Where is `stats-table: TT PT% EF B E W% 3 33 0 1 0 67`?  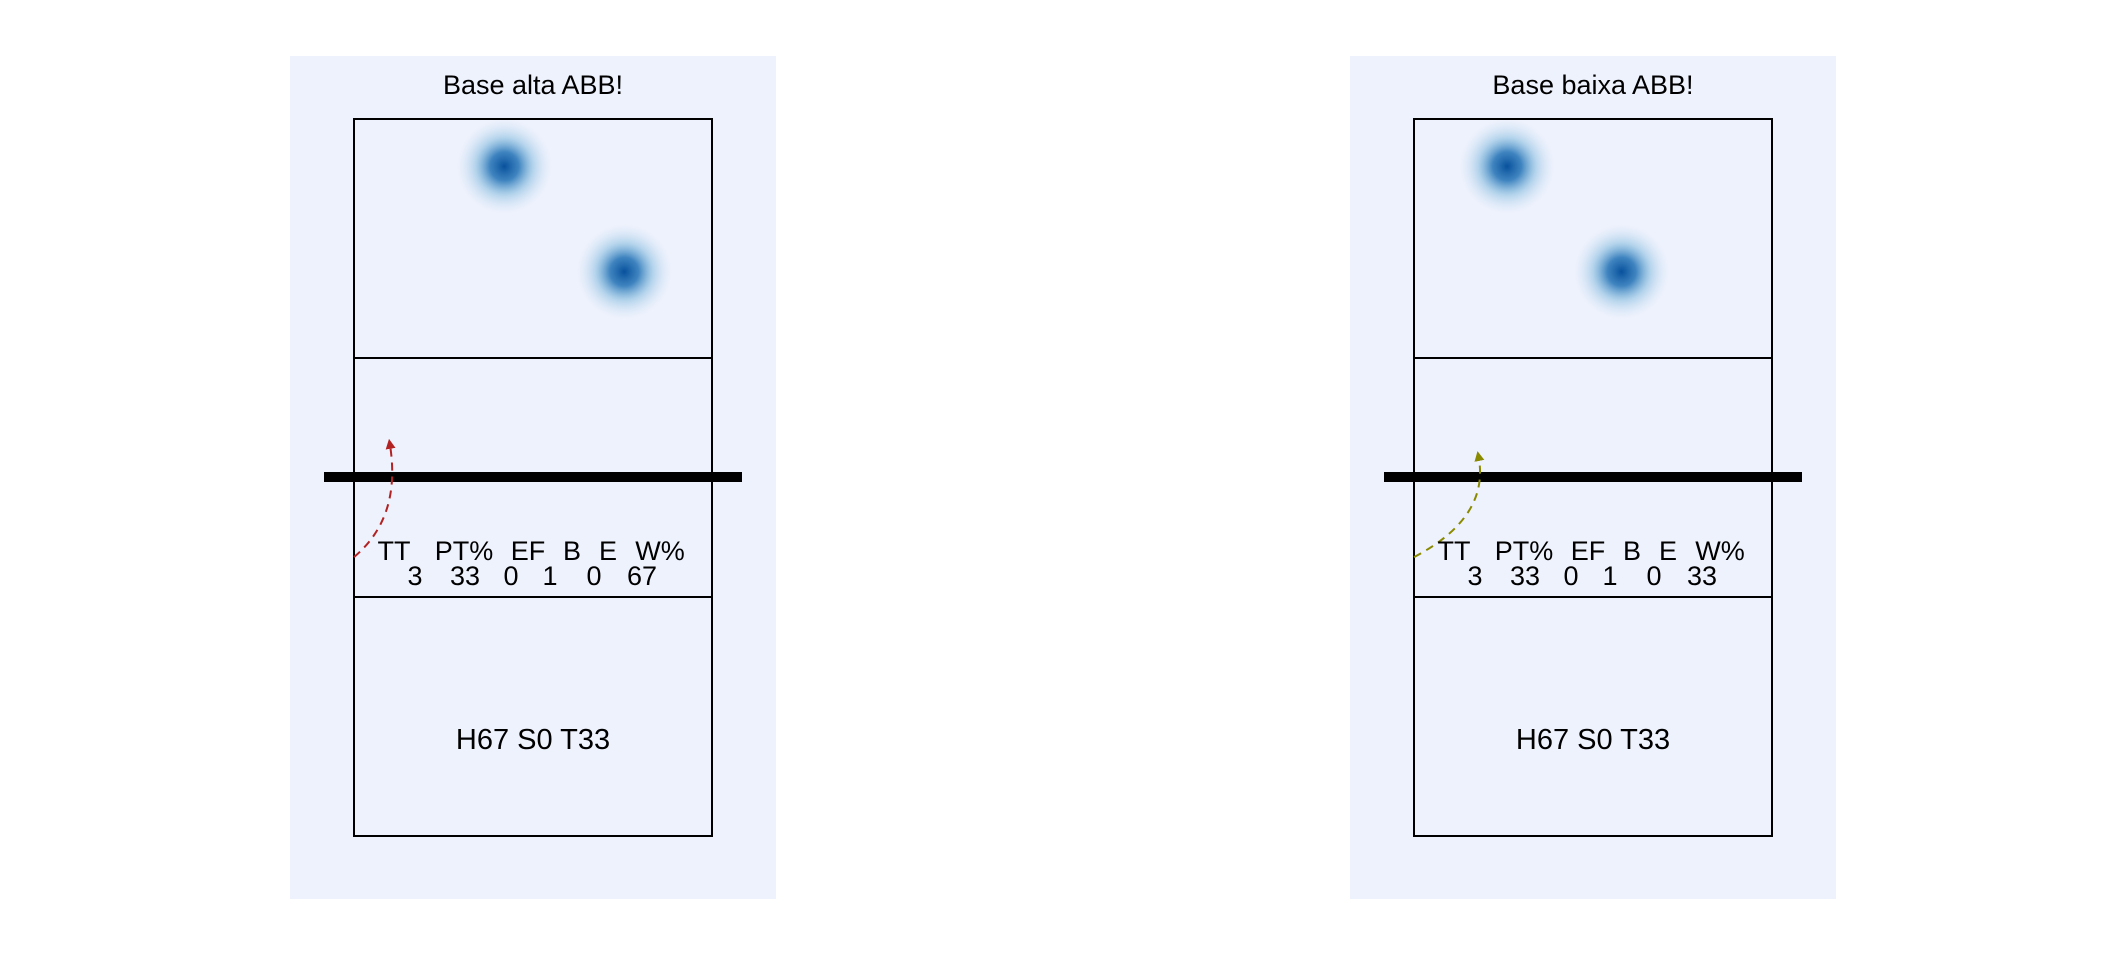
stats-table: TT PT% EF B E W% 3 33 0 1 0 67 is located at coordinates (531, 563).